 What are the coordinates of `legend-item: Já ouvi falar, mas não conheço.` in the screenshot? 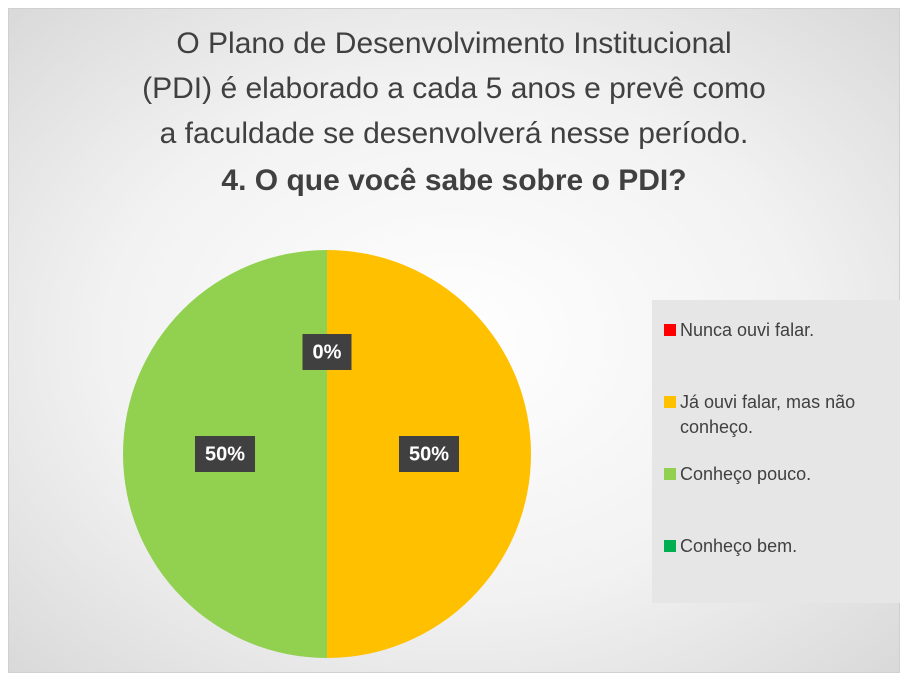 It's located at (778, 426).